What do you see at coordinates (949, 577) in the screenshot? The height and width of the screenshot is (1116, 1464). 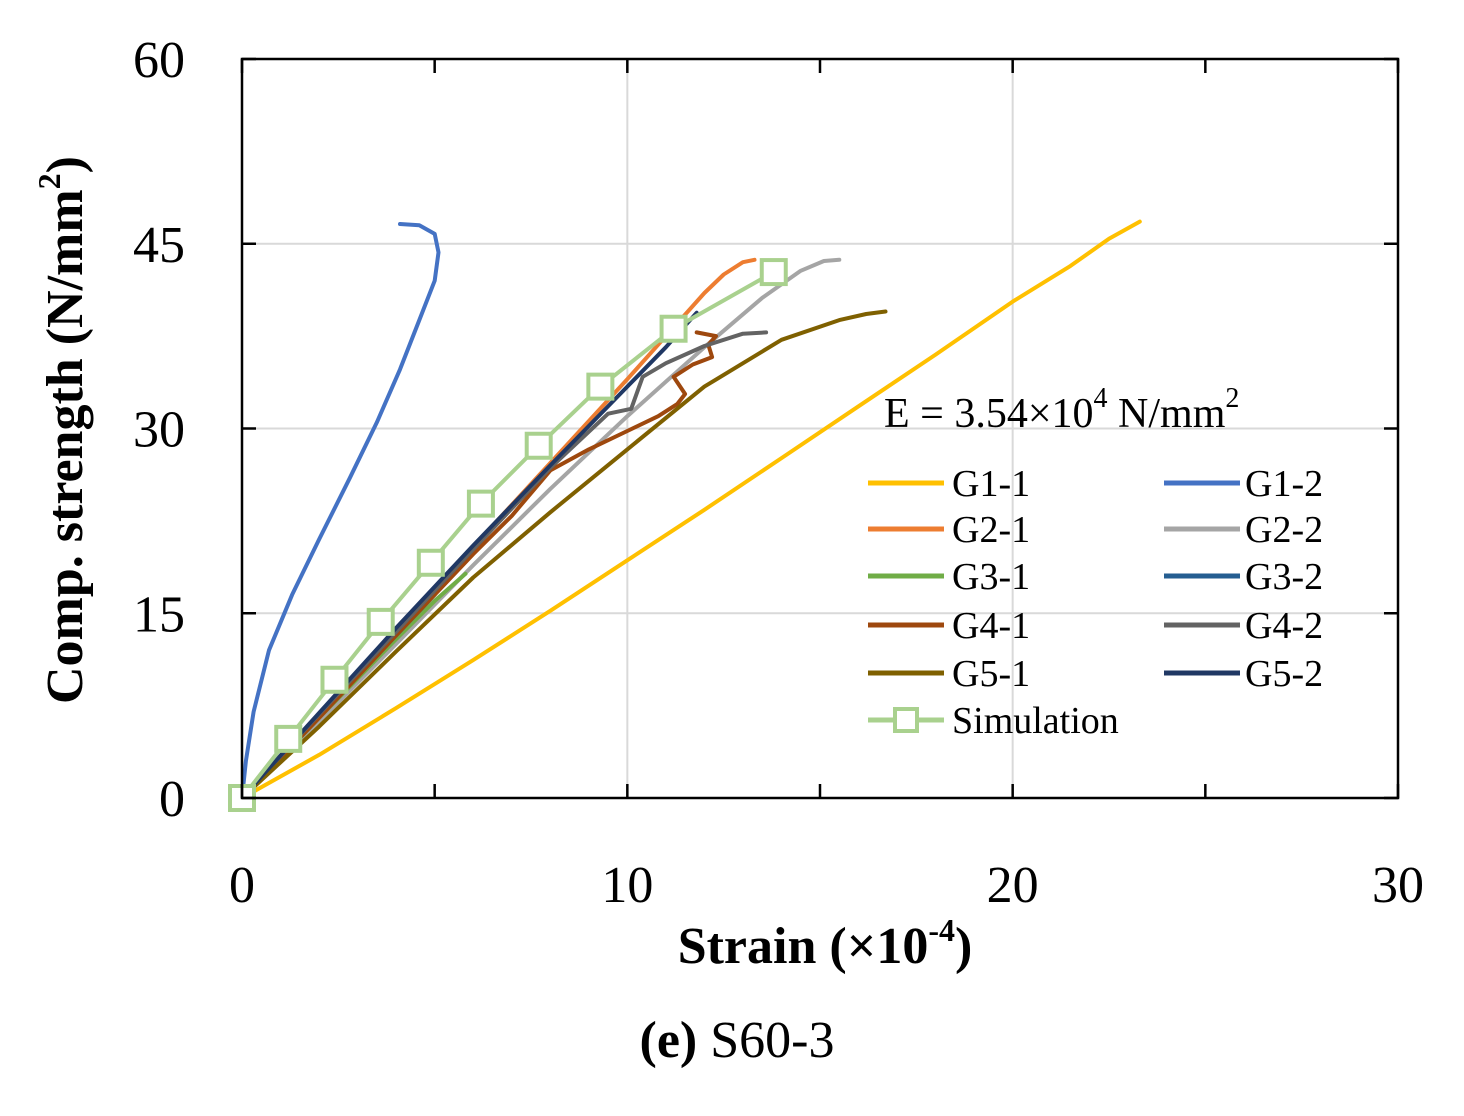 I see `legend-item-g3-1: G3-1` at bounding box center [949, 577].